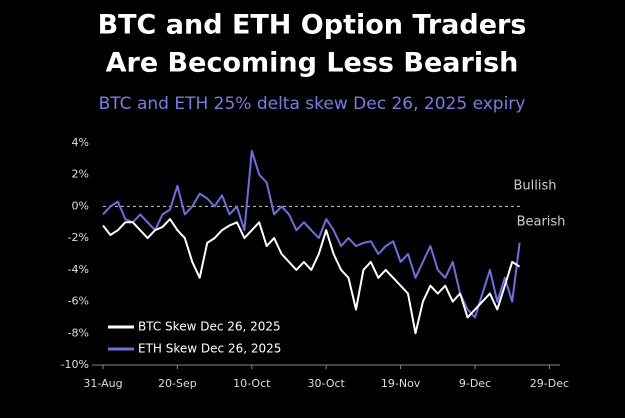 The image size is (625, 418). Describe the element at coordinates (80, 174) in the screenshot. I see `y-tick-label: 2%` at that location.